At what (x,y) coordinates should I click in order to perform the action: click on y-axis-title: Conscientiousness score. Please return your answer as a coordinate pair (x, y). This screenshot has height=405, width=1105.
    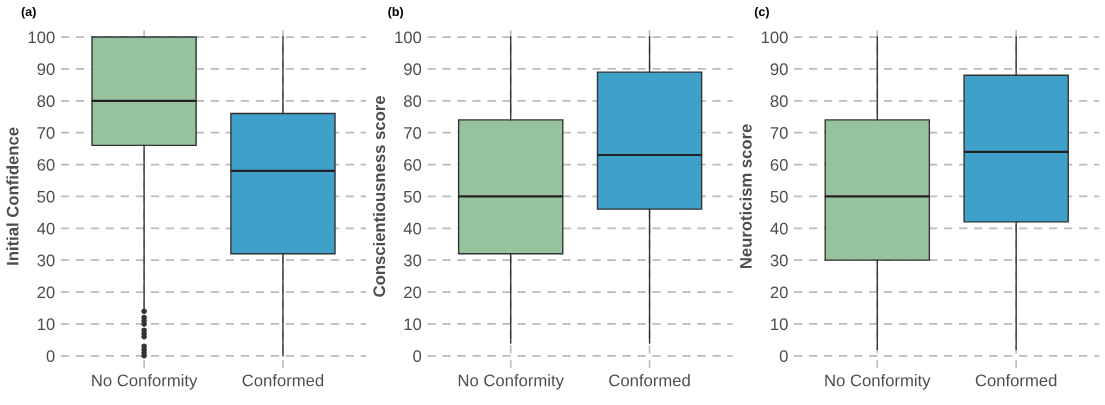
    Looking at the image, I should click on (379, 196).